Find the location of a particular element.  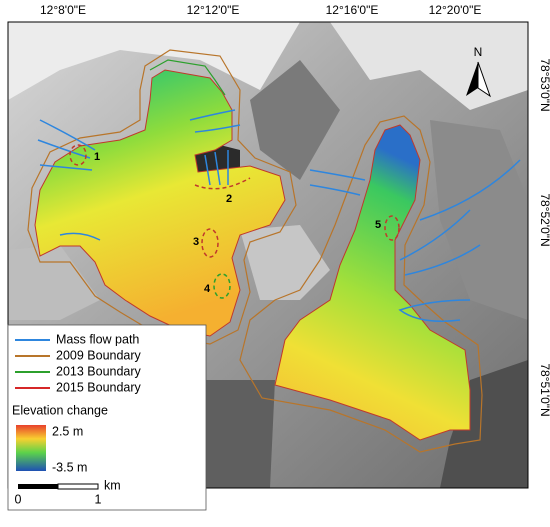

north-arrow: N is located at coordinates (478, 71).